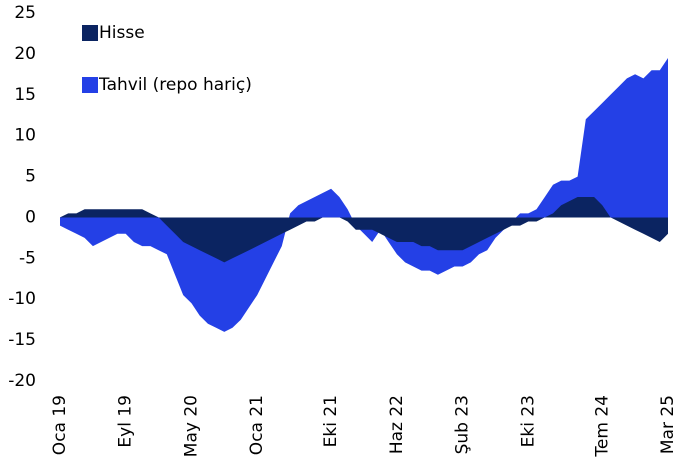 The height and width of the screenshot is (471, 678). What do you see at coordinates (463, 424) in the screenshot?
I see `x-tick-label: Şub 23` at bounding box center [463, 424].